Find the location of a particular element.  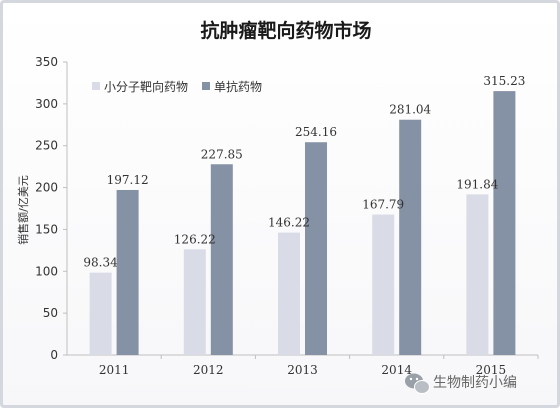

data-label: 281.04 is located at coordinates (410, 110).